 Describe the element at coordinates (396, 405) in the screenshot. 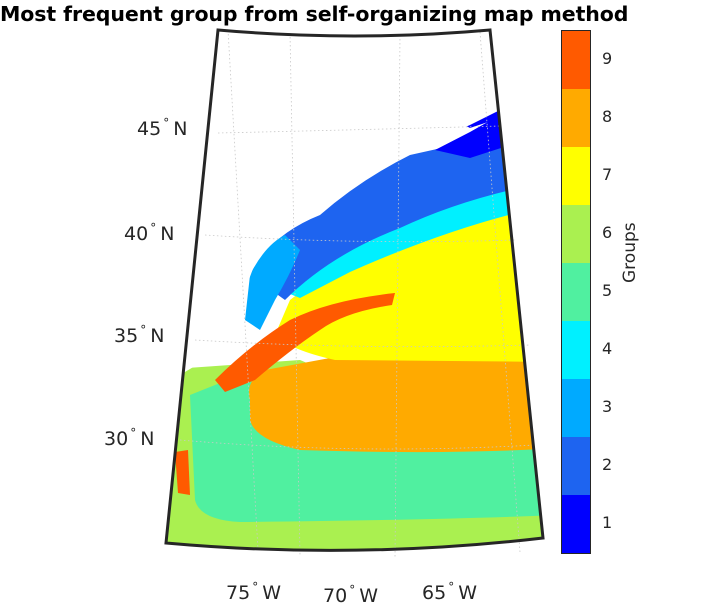

I see `group-8-region` at that location.